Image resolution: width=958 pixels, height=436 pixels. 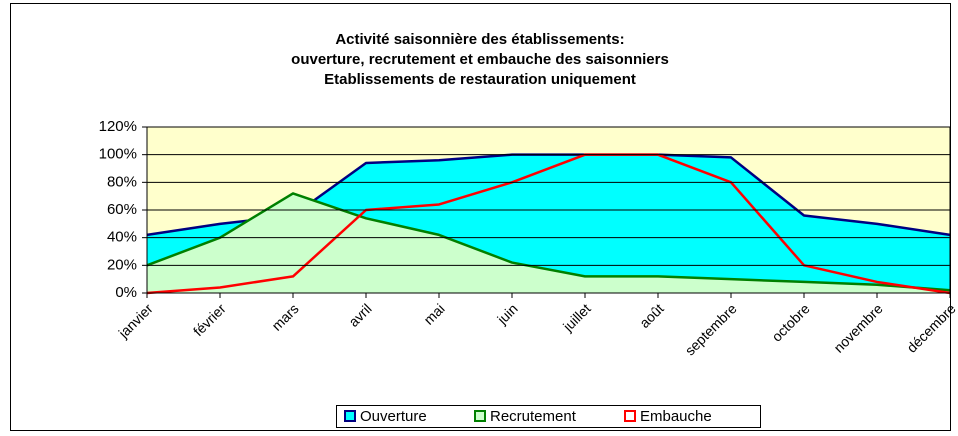 What do you see at coordinates (676, 416) in the screenshot?
I see `legend-label: Embauche` at bounding box center [676, 416].